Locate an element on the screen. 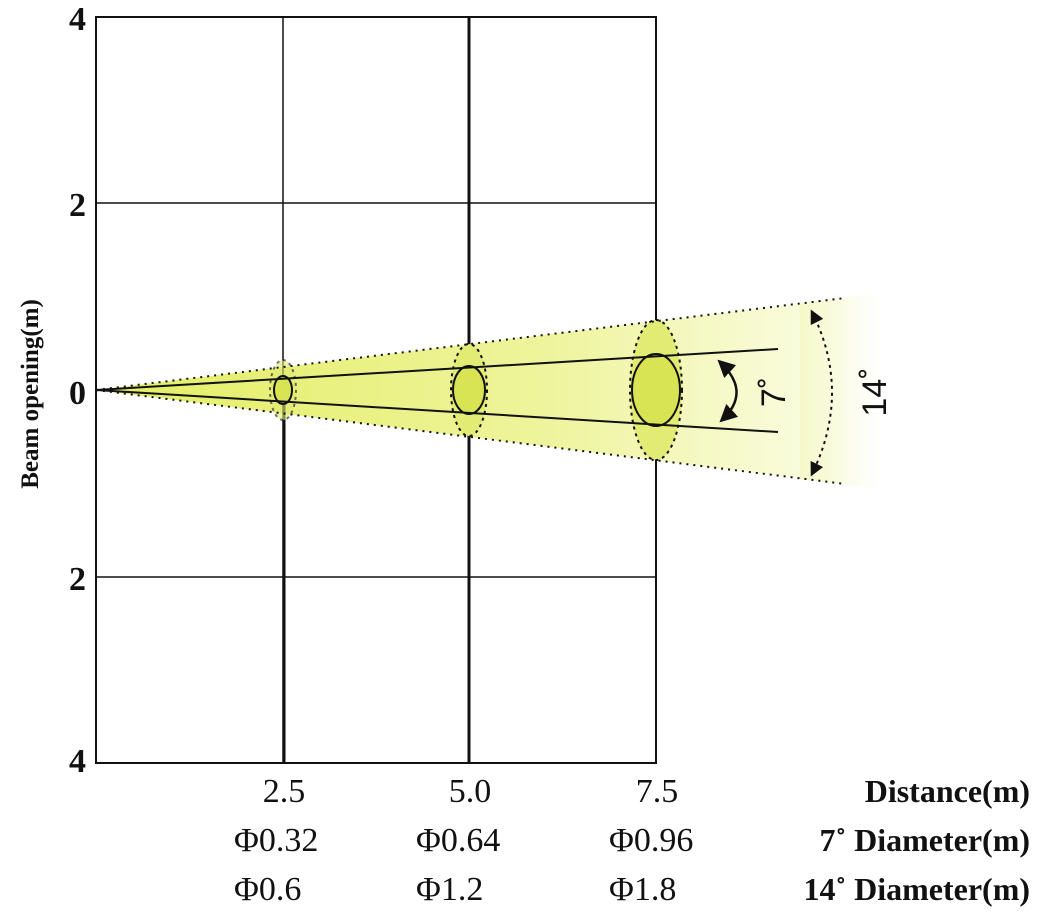 This screenshot has height=913, width=1048. y-tick-2: 0 is located at coordinates (77, 393).